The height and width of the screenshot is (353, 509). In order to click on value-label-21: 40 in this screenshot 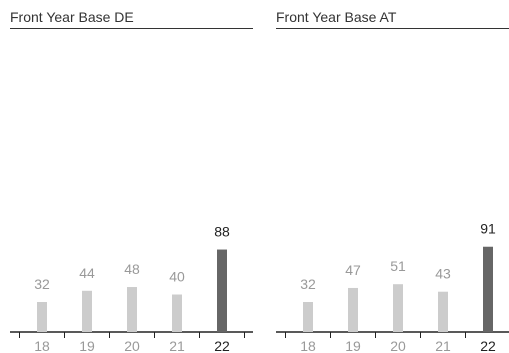, I will do `click(177, 277)`.